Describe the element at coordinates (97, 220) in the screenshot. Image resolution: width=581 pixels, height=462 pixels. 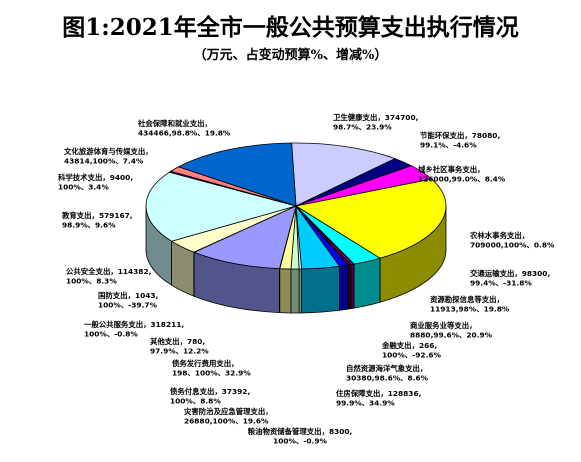
I see `data-label: 教育支出，579167, 98.9%、9.6%` at that location.